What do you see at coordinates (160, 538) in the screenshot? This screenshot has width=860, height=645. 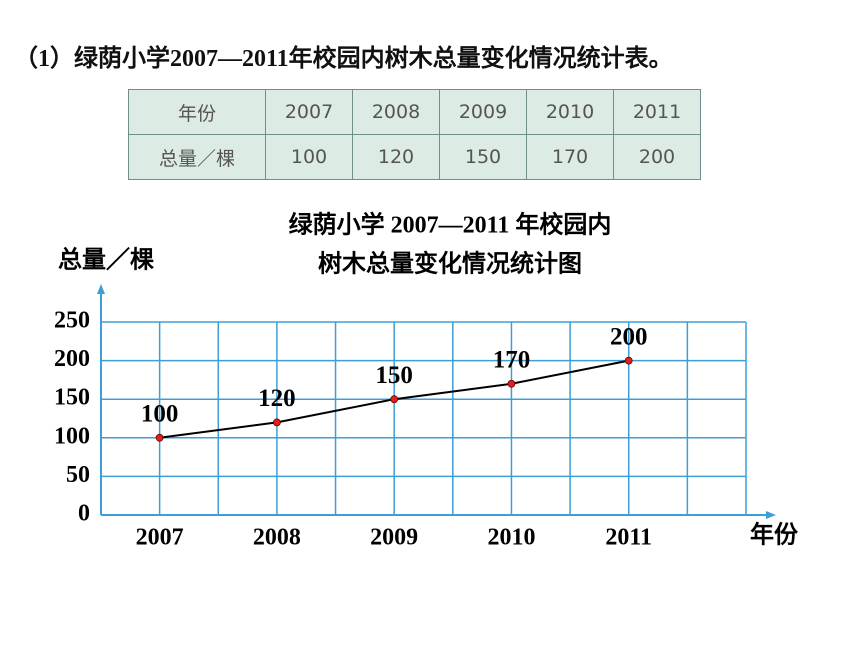 I see `x-tick-label: 2007` at bounding box center [160, 538].